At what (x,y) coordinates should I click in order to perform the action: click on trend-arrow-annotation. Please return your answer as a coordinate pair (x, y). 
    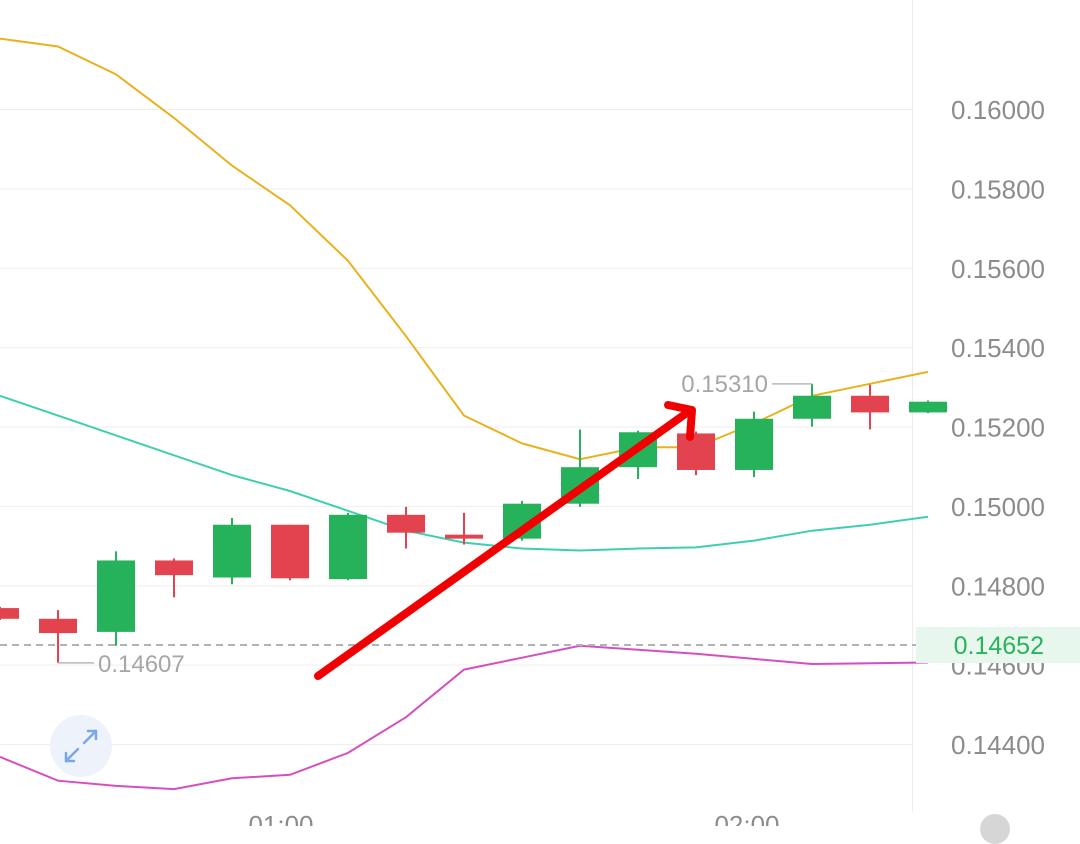
    Looking at the image, I should click on (505, 540).